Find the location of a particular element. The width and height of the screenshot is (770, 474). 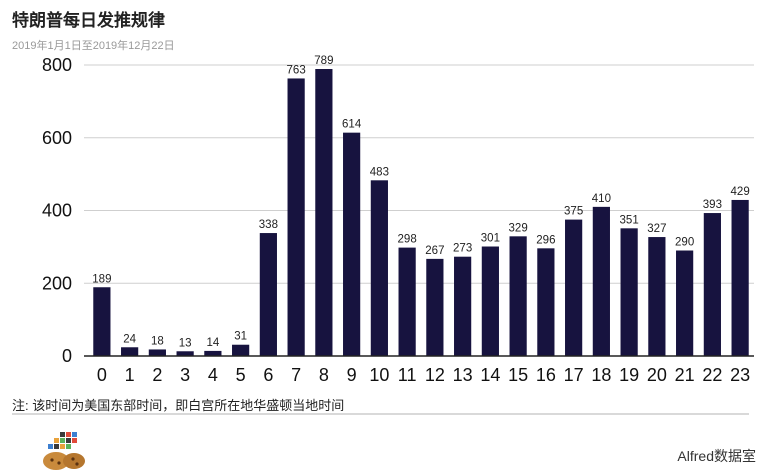

y-tick-label: 200 is located at coordinates (57, 283).